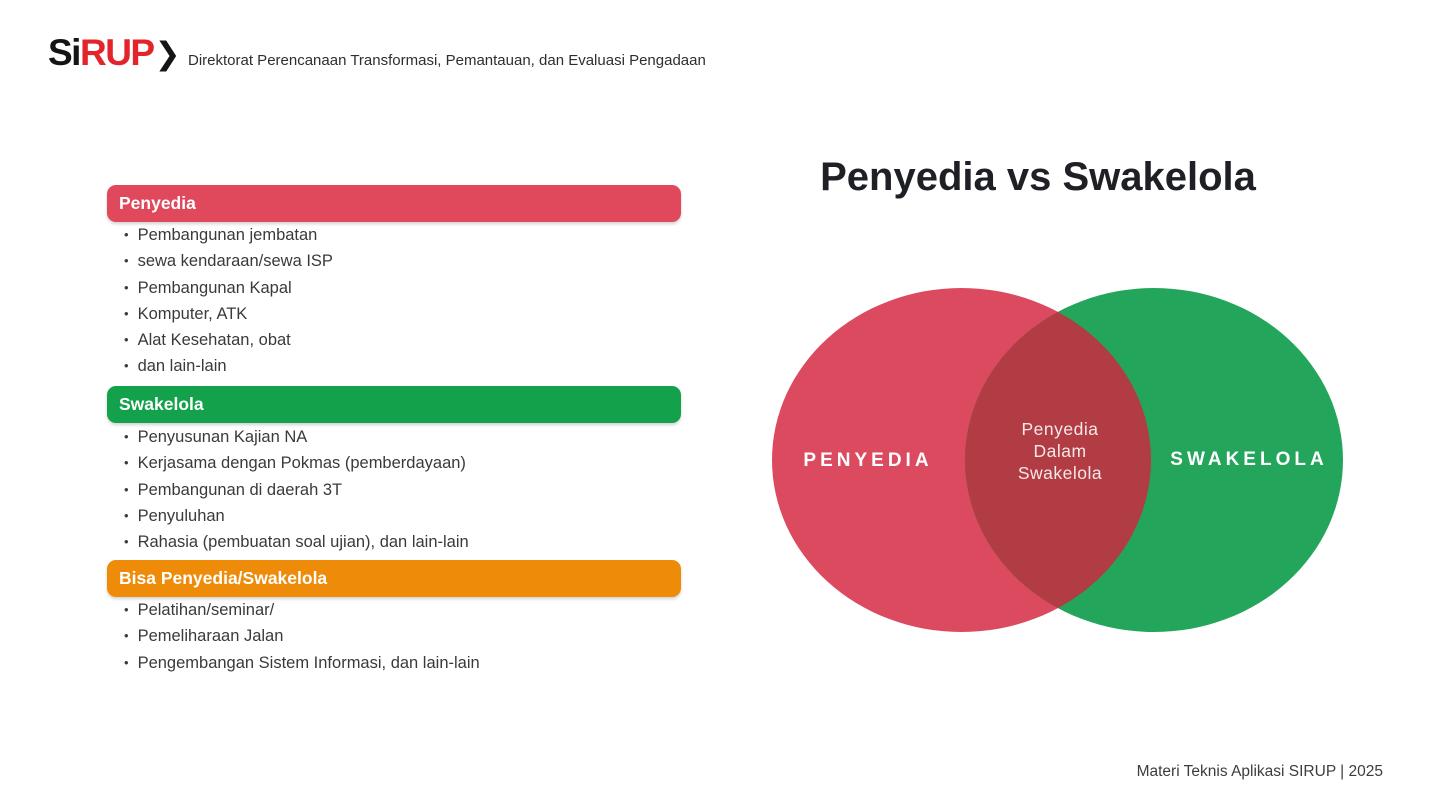 Image resolution: width=1440 pixels, height=810 pixels. Describe the element at coordinates (404, 292) in the screenshot. I see `list-item: • Pembangunan Kapal` at that location.